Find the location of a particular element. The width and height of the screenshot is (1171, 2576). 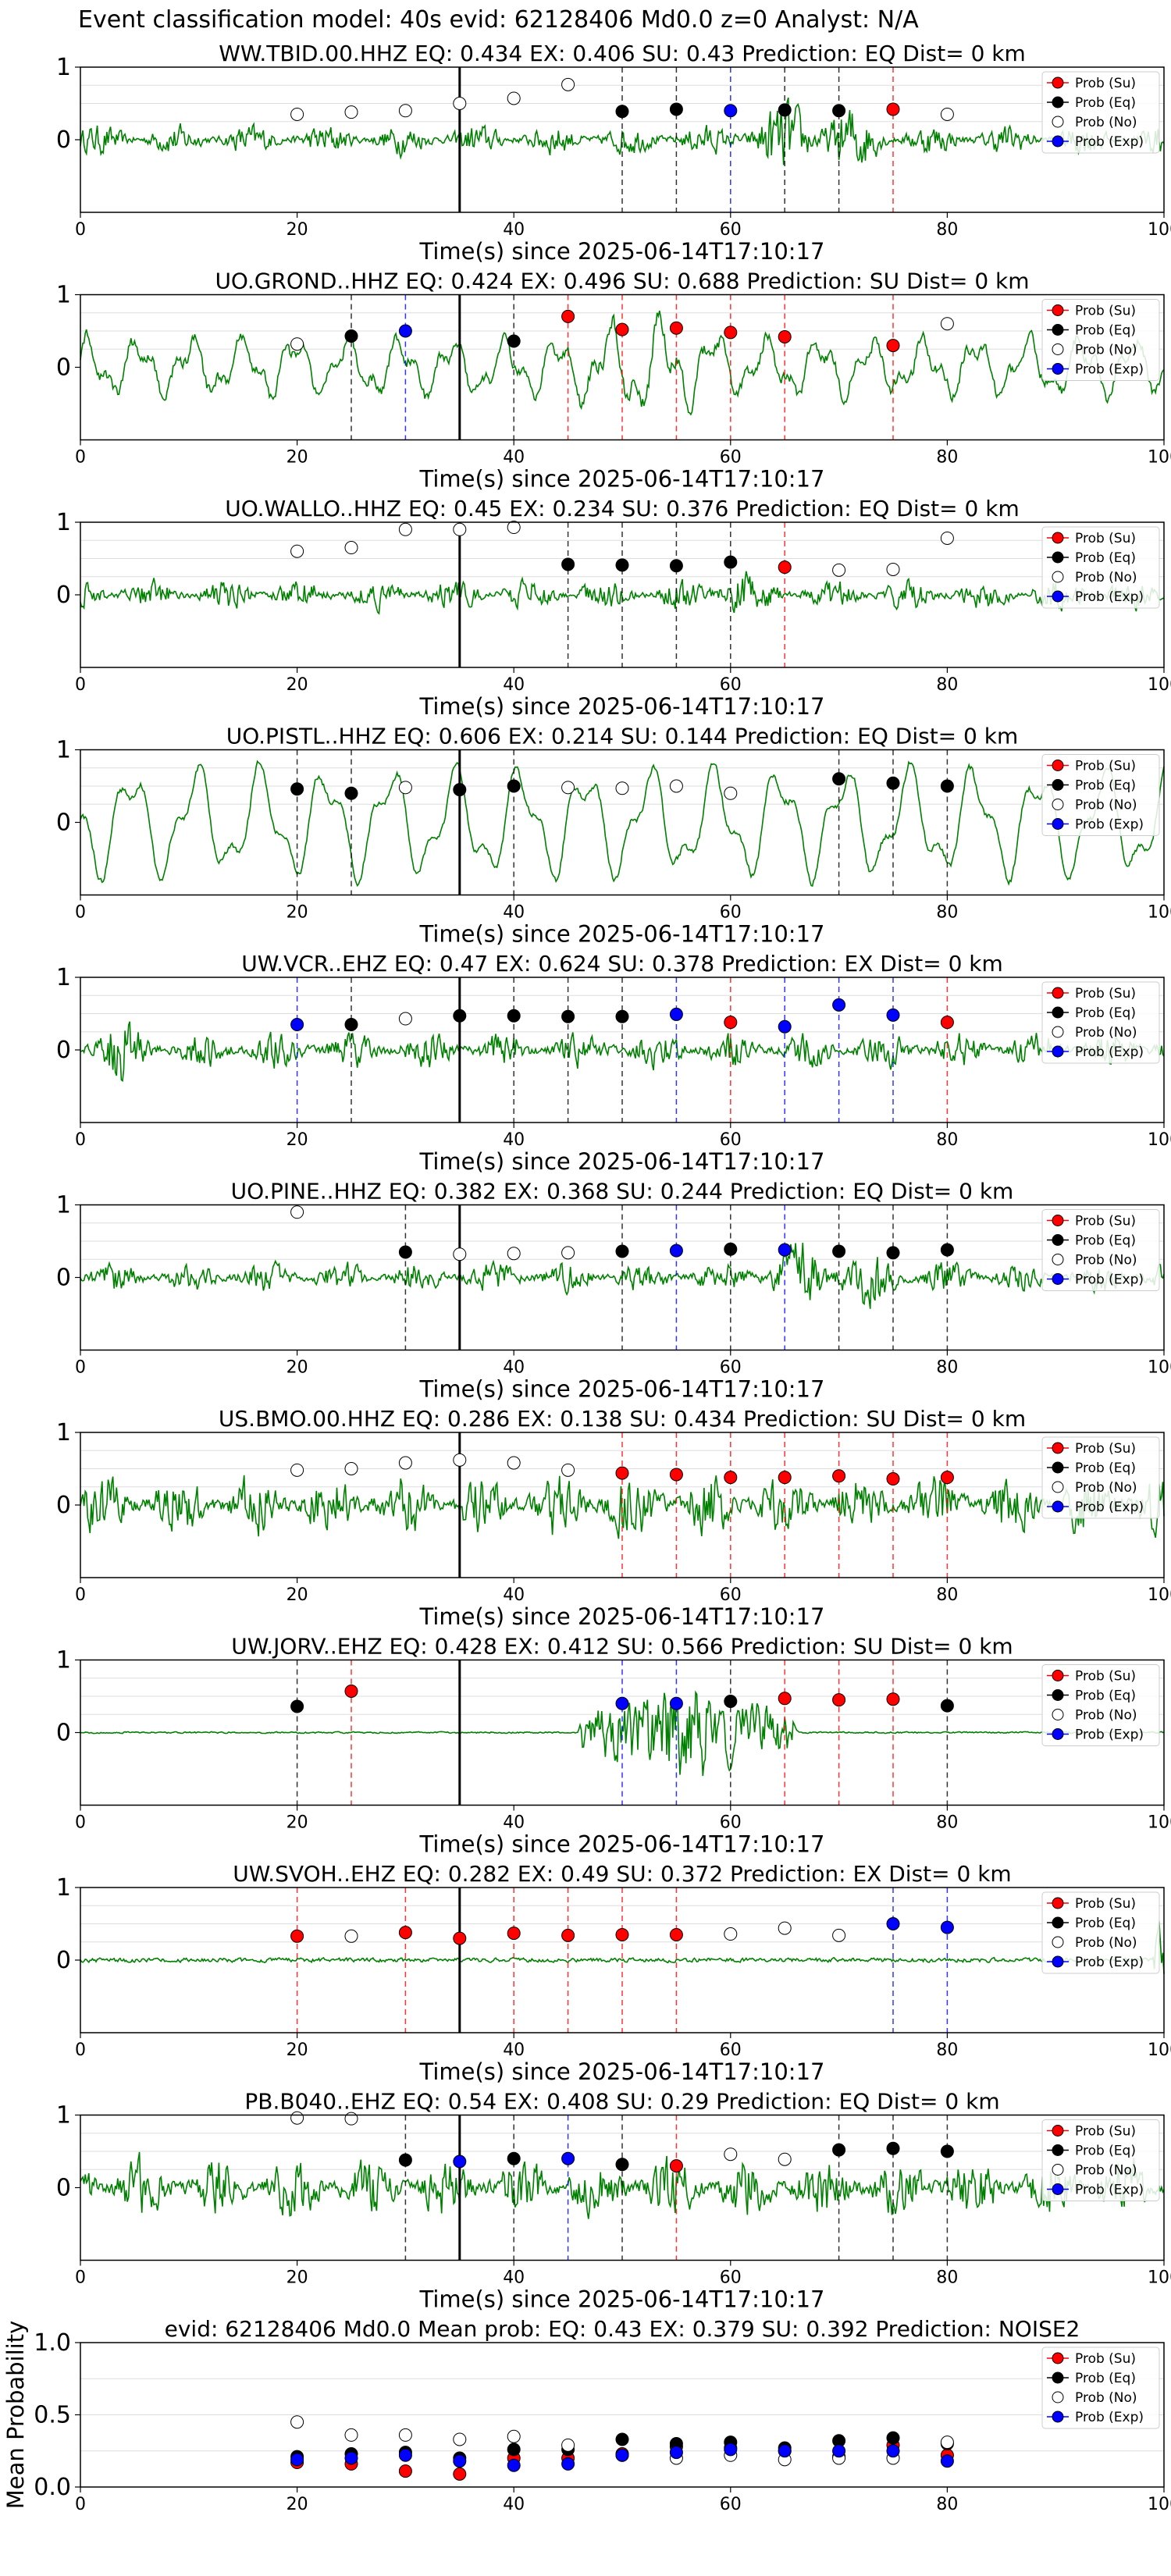

axes-frame is located at coordinates (622, 594).